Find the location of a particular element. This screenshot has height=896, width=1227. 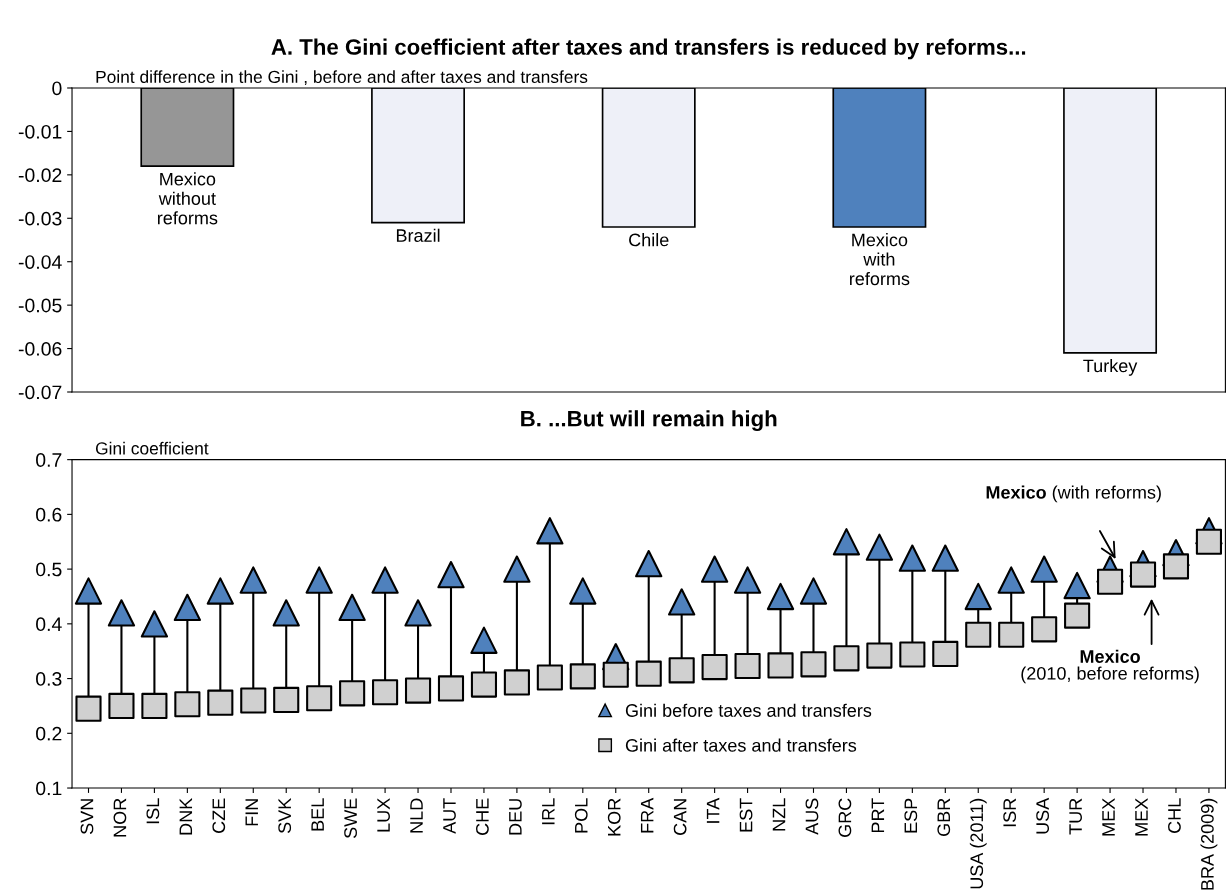

chart-title: B. ...But will remain high is located at coordinates (649, 421).